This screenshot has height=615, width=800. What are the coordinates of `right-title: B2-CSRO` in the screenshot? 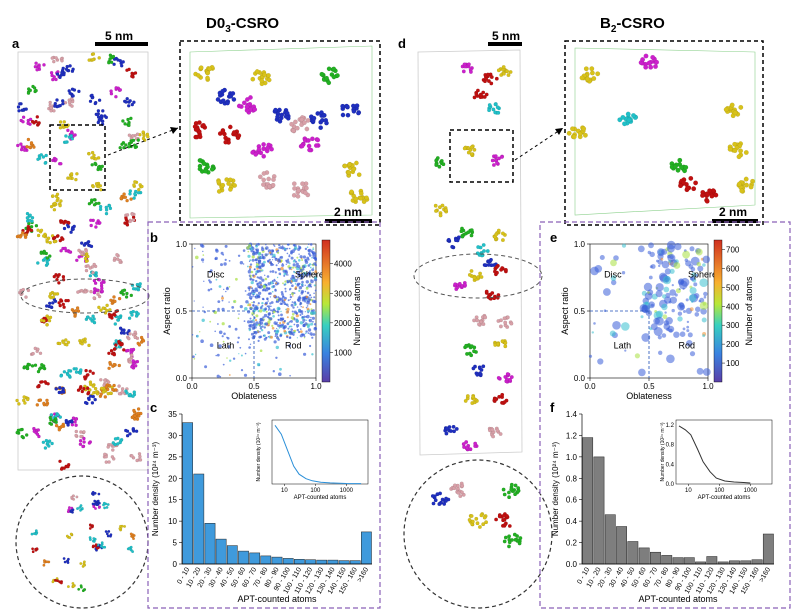 It's located at (632, 25).